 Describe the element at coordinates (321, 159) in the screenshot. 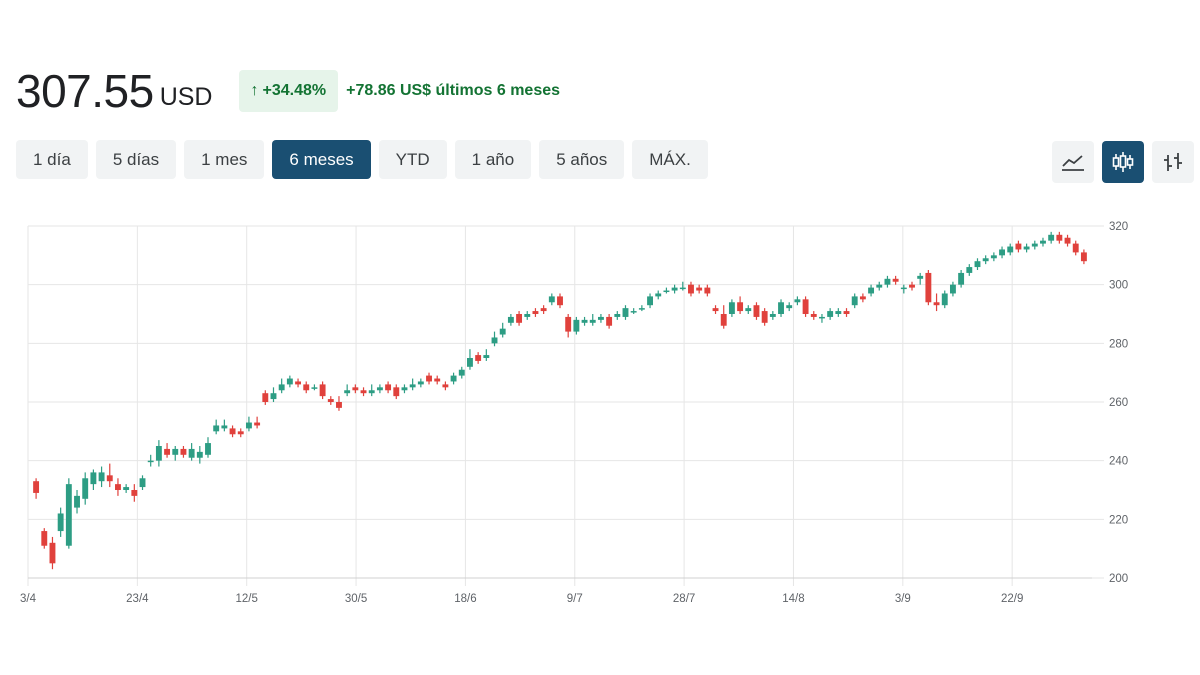

I see `range-button-3: 6 meses` at that location.